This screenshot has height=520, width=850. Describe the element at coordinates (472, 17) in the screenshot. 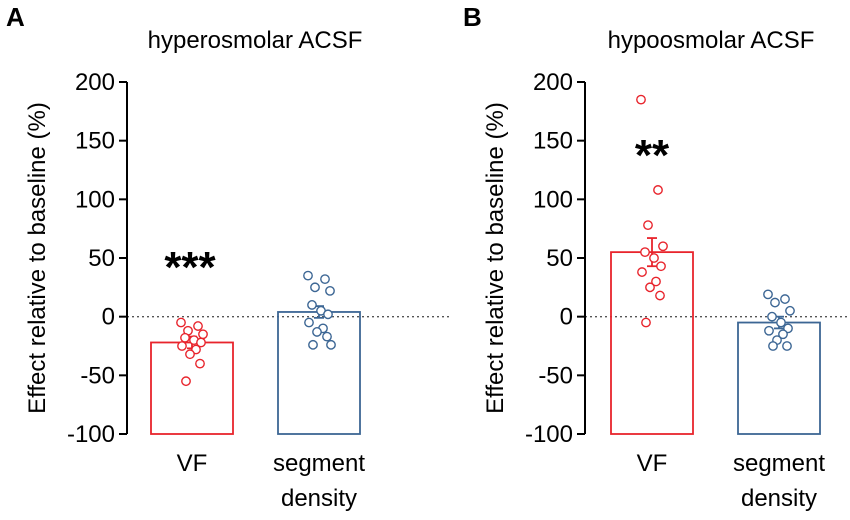

I see `panel-label: B` at that location.